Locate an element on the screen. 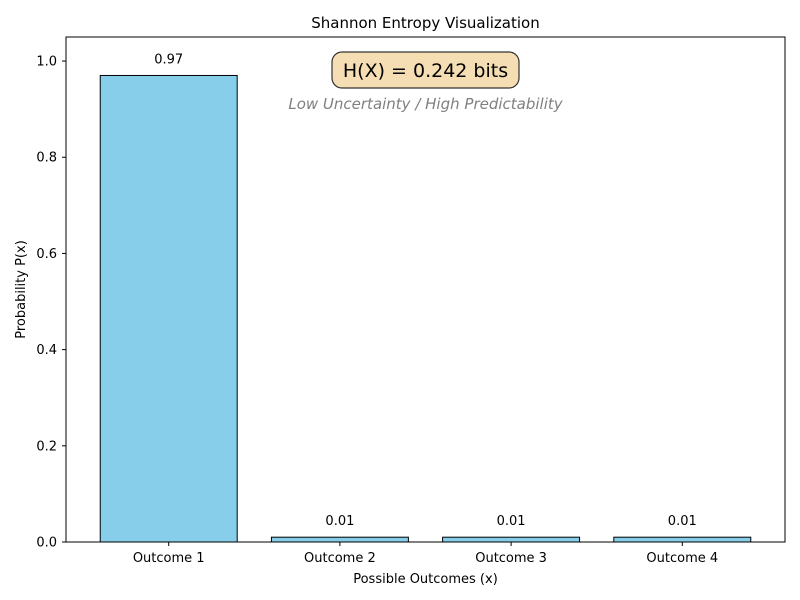  x-tick-label-3: Outcome 3 is located at coordinates (511, 558).